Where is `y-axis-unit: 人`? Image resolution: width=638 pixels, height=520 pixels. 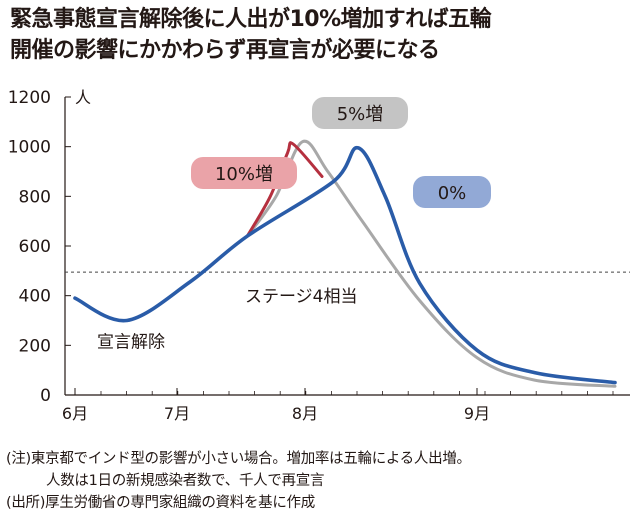
y-axis-unit: 人 is located at coordinates (83, 97).